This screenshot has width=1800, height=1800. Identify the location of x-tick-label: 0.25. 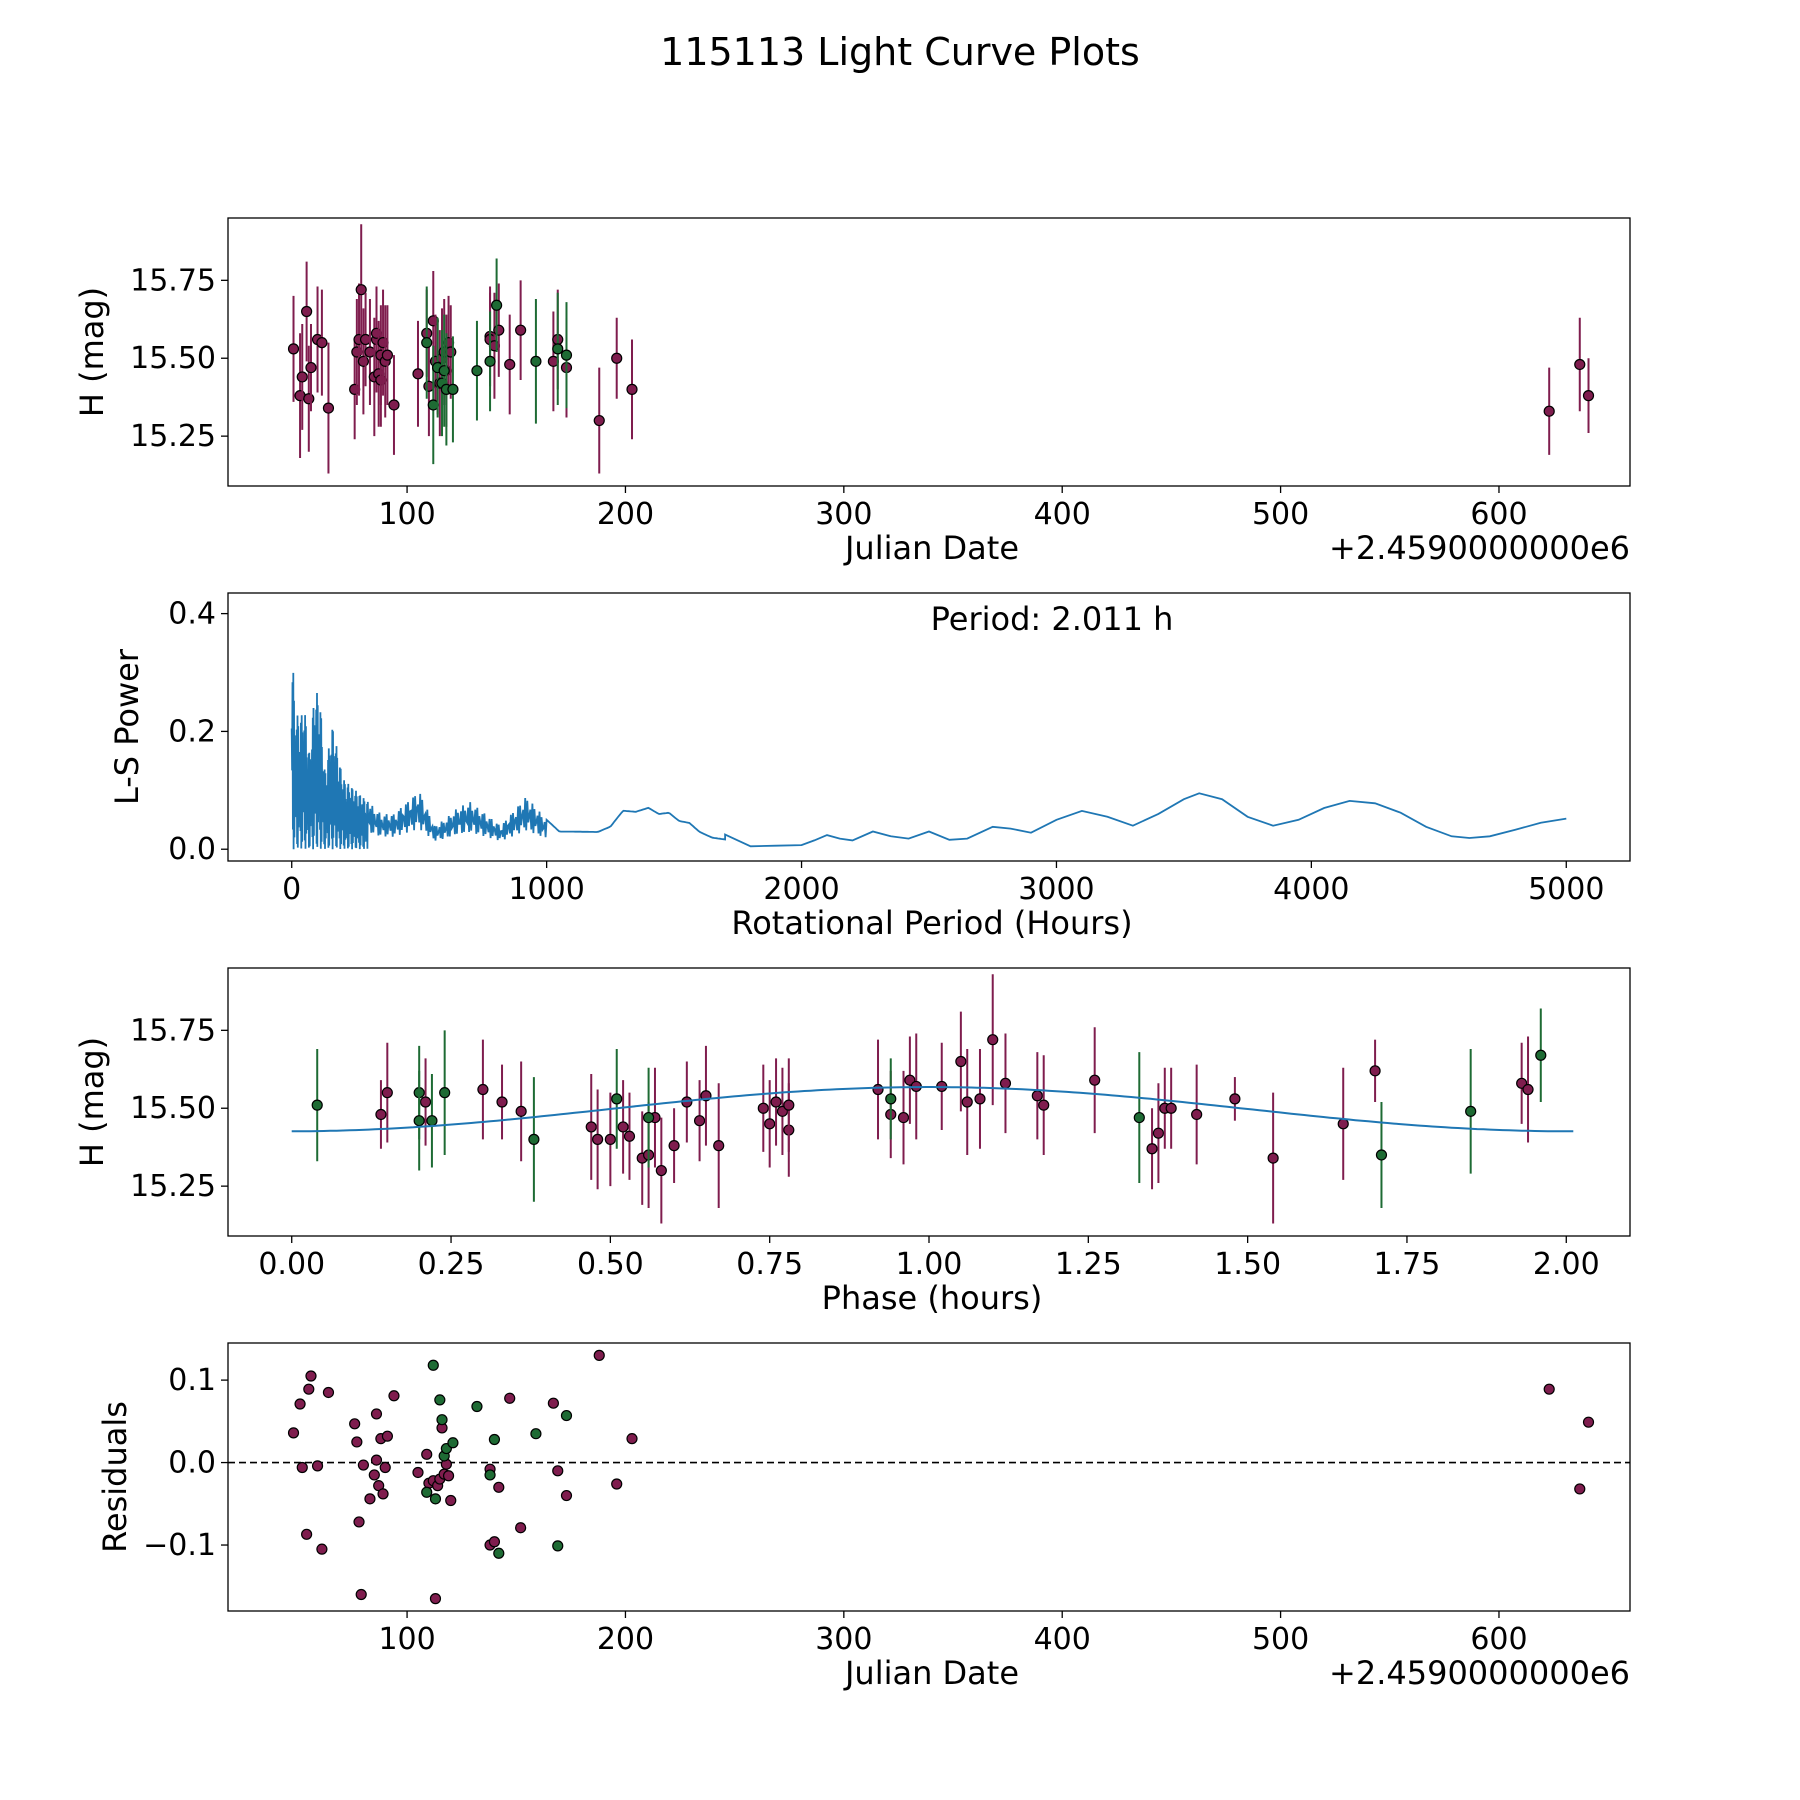
(451, 1264).